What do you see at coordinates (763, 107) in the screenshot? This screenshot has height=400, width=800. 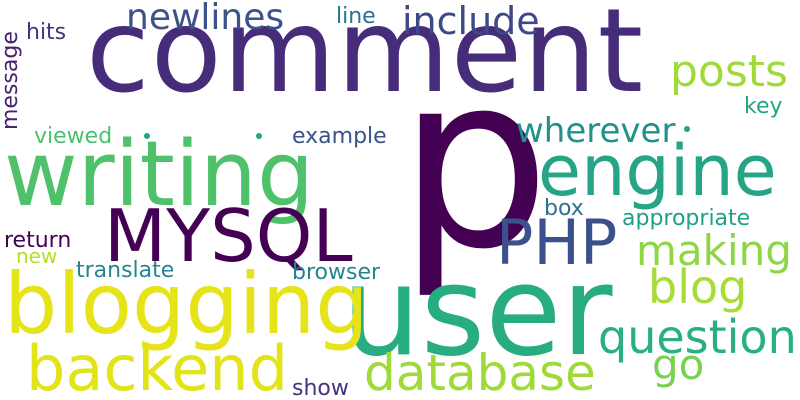 I see `word-key: key` at bounding box center [763, 107].